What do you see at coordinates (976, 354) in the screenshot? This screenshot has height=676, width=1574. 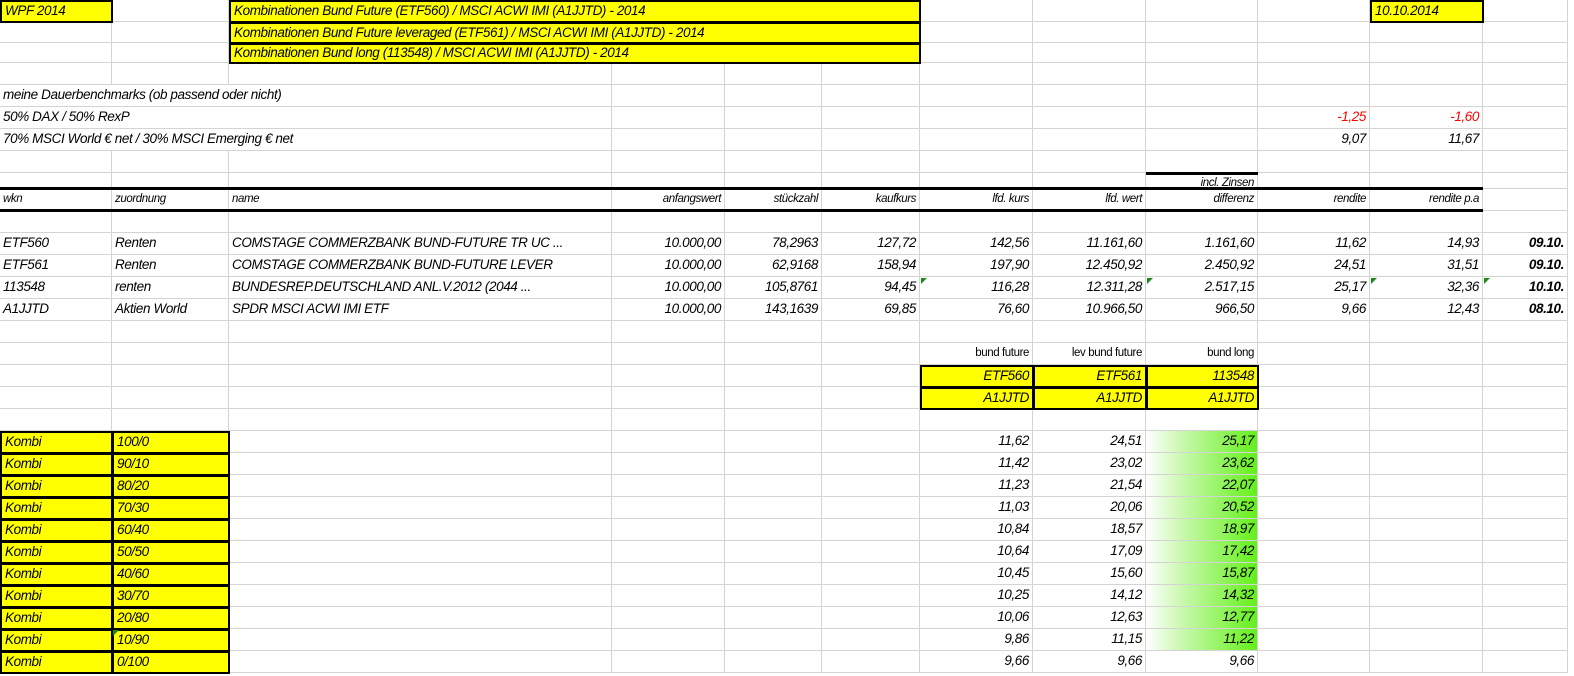 I see `kombi-column-header: bund future` at bounding box center [976, 354].